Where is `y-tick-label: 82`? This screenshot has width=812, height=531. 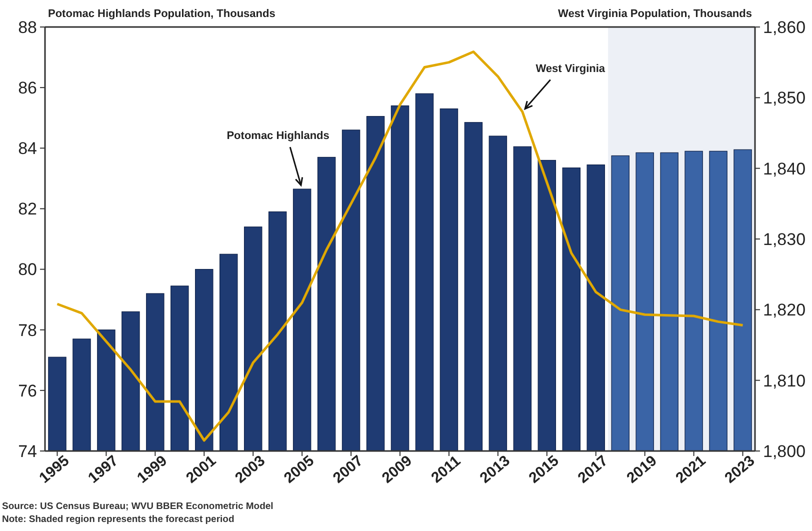
y-tick-label: 82 is located at coordinates (27, 209).